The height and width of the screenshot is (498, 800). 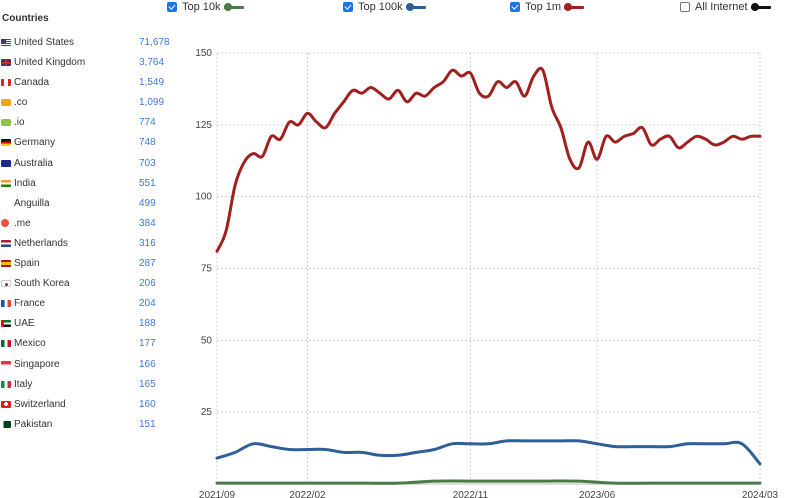 I want to click on y-tick-label: 75, so click(x=207, y=269).